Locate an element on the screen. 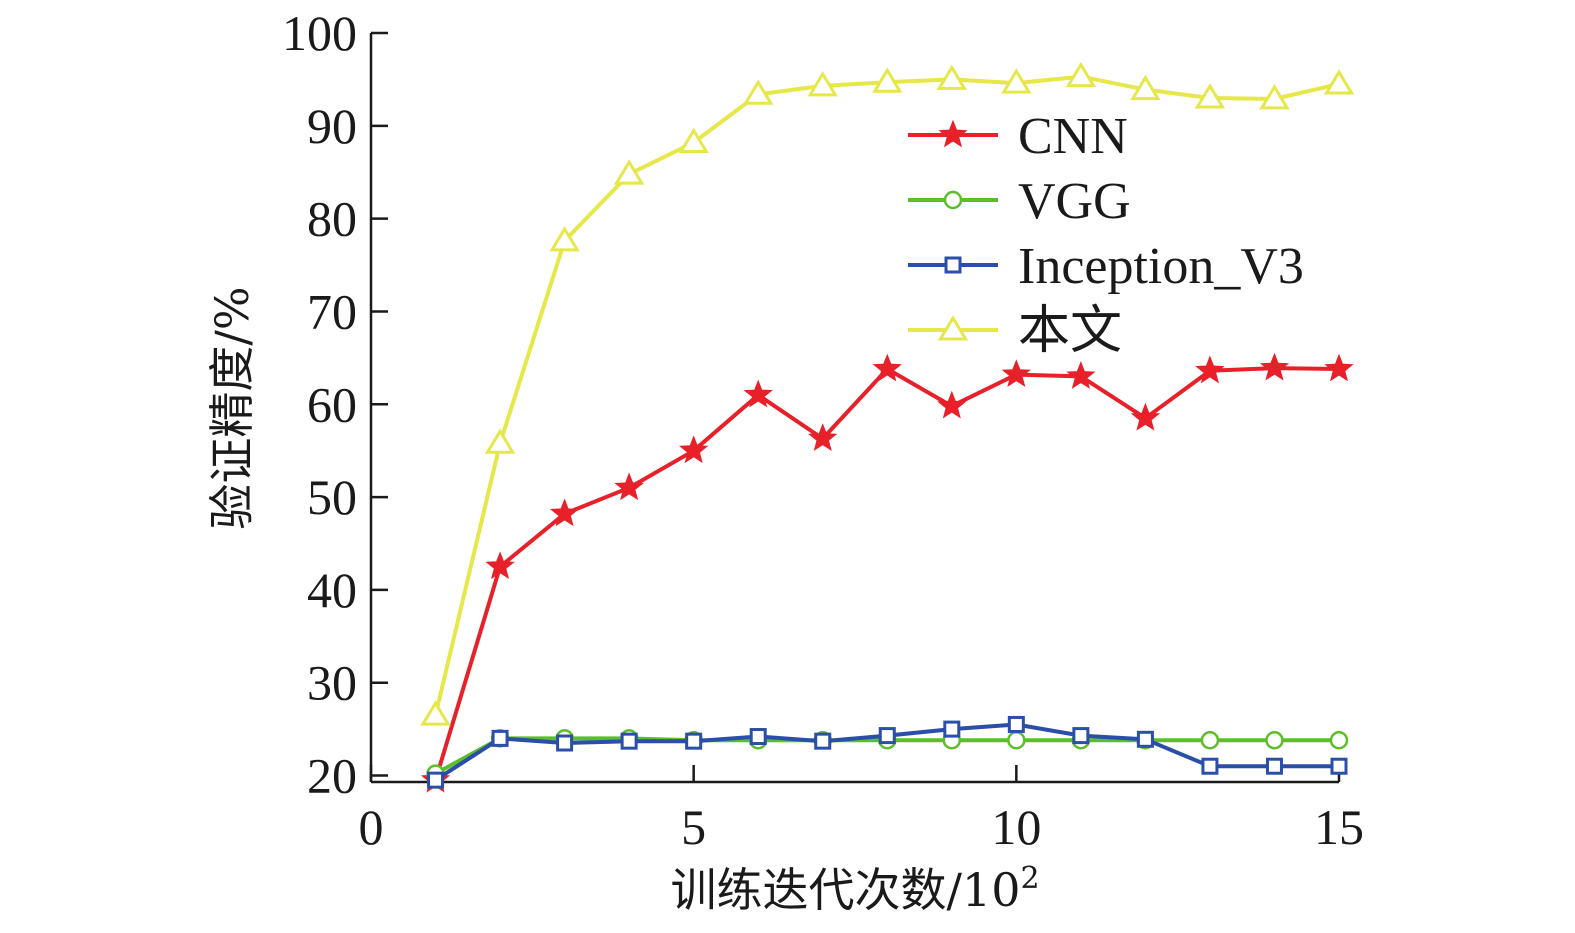  x-tick-label: 10 is located at coordinates (1016, 827).